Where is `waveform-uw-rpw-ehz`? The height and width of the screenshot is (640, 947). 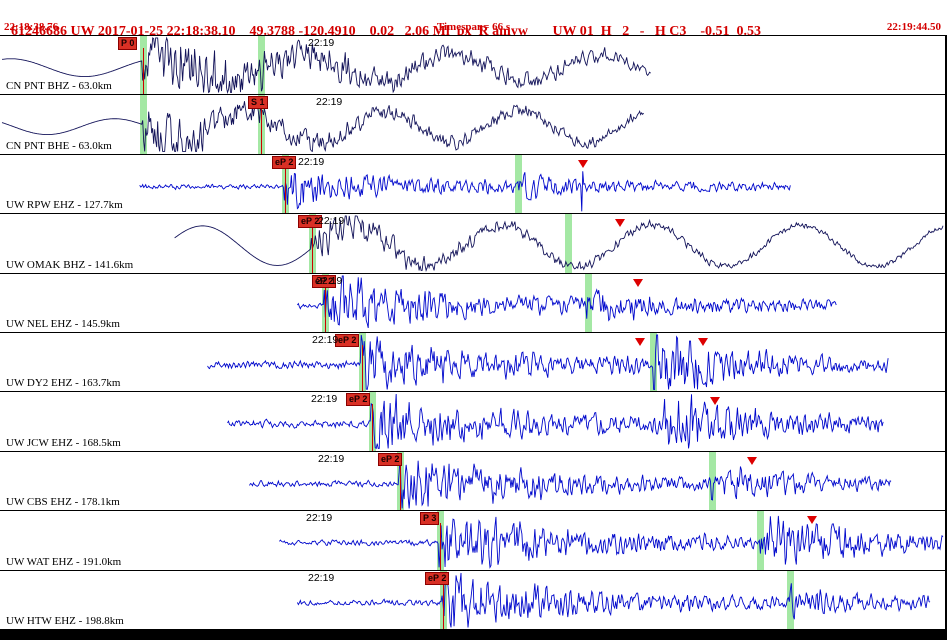 waveform-uw-rpw-ehz is located at coordinates (472, 184).